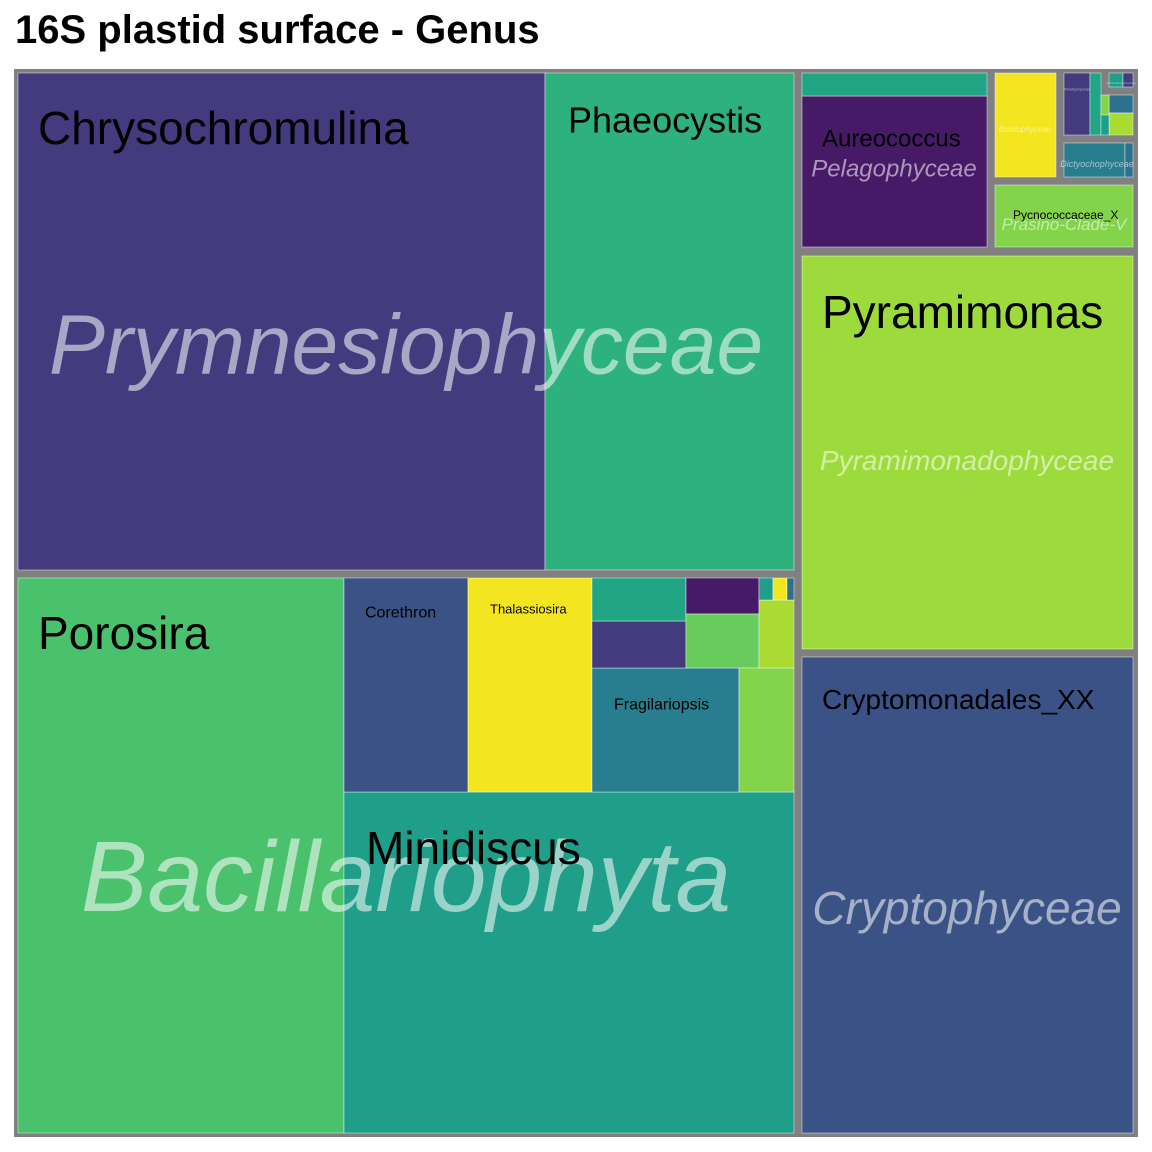 This screenshot has height=1152, width=1152. What do you see at coordinates (473, 848) in the screenshot?
I see `leaf-label-minidiscus: Minidiscus` at bounding box center [473, 848].